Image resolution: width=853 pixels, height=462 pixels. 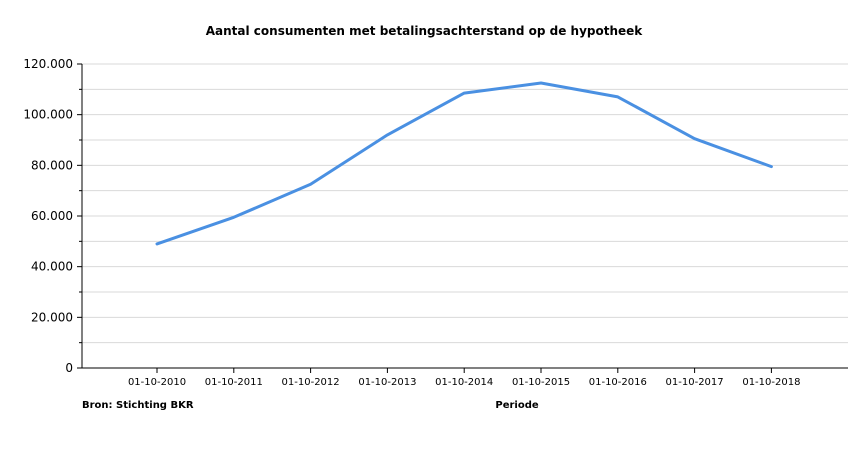 I want to click on source-note: Bron: Stichting BKR, so click(x=138, y=405).